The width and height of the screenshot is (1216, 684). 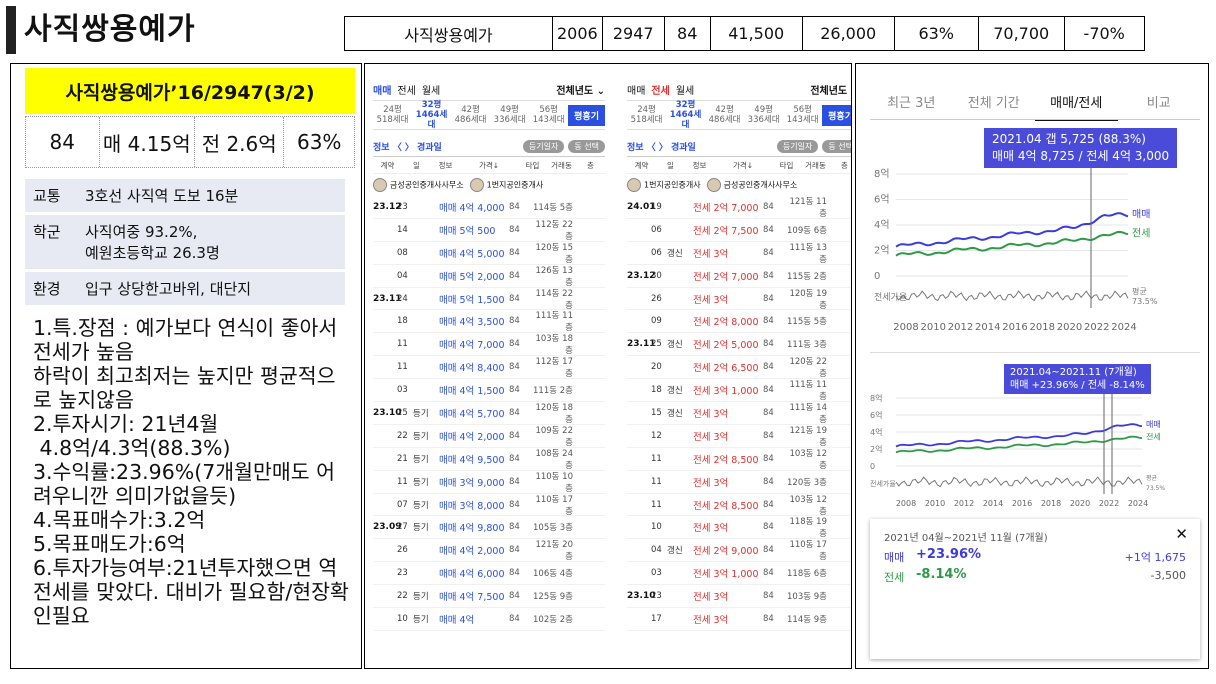 I want to click on row-price: 매매 4억 5,000, so click(x=472, y=254).